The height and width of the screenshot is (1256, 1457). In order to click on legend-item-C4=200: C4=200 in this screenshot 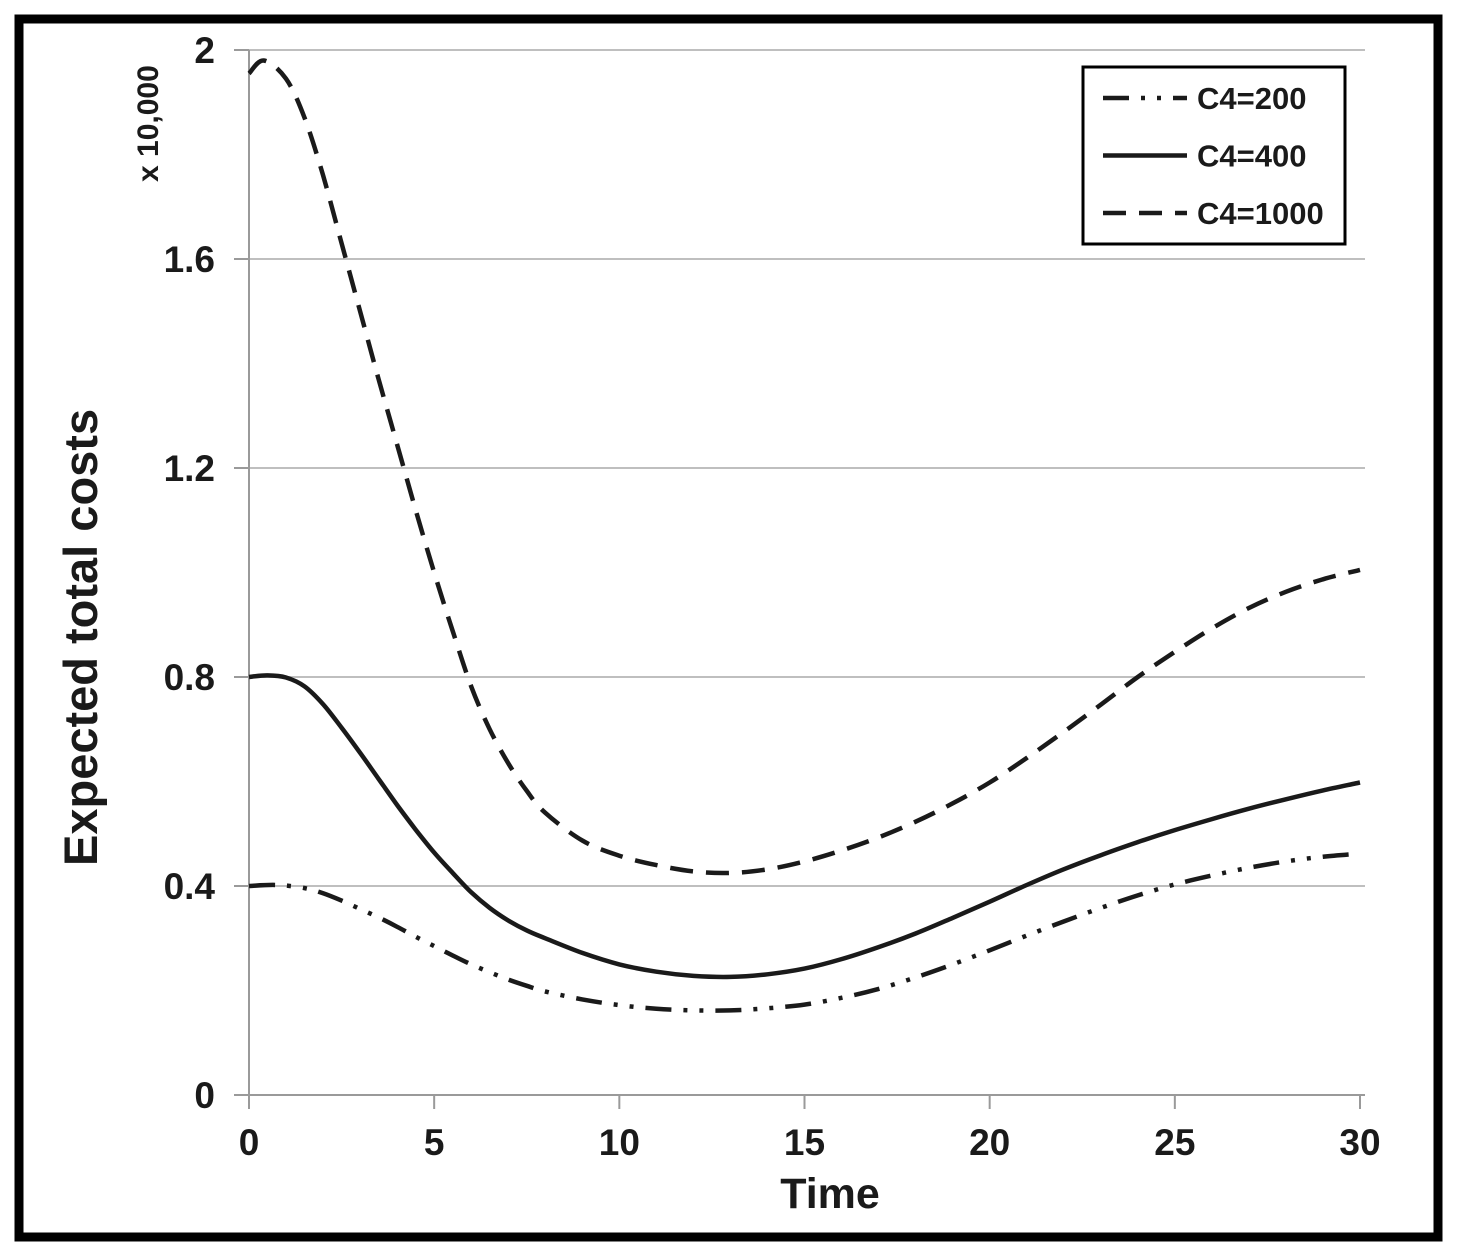, I will do `click(1204, 98)`.